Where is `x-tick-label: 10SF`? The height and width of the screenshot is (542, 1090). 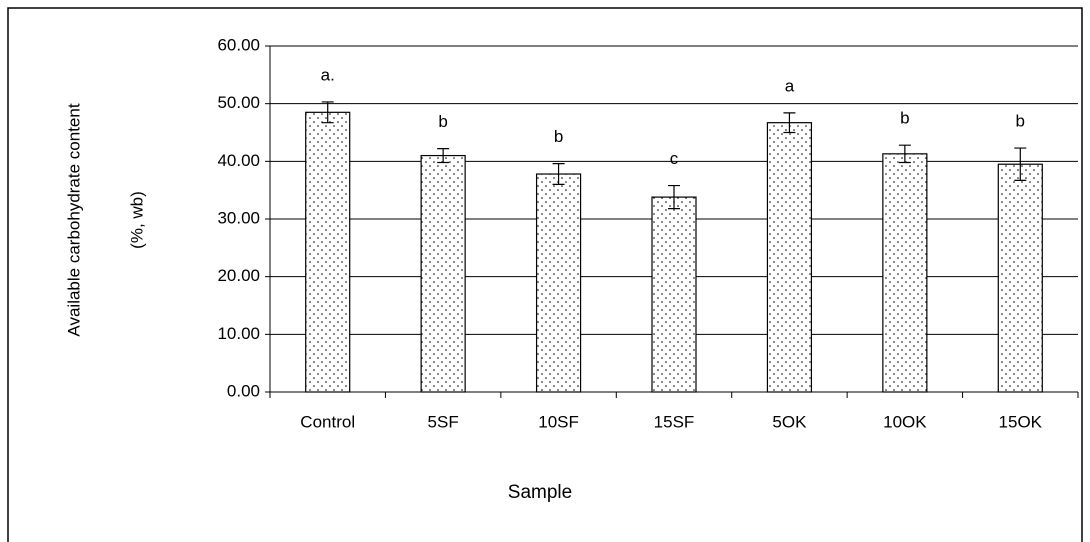
x-tick-label: 10SF is located at coordinates (558, 421).